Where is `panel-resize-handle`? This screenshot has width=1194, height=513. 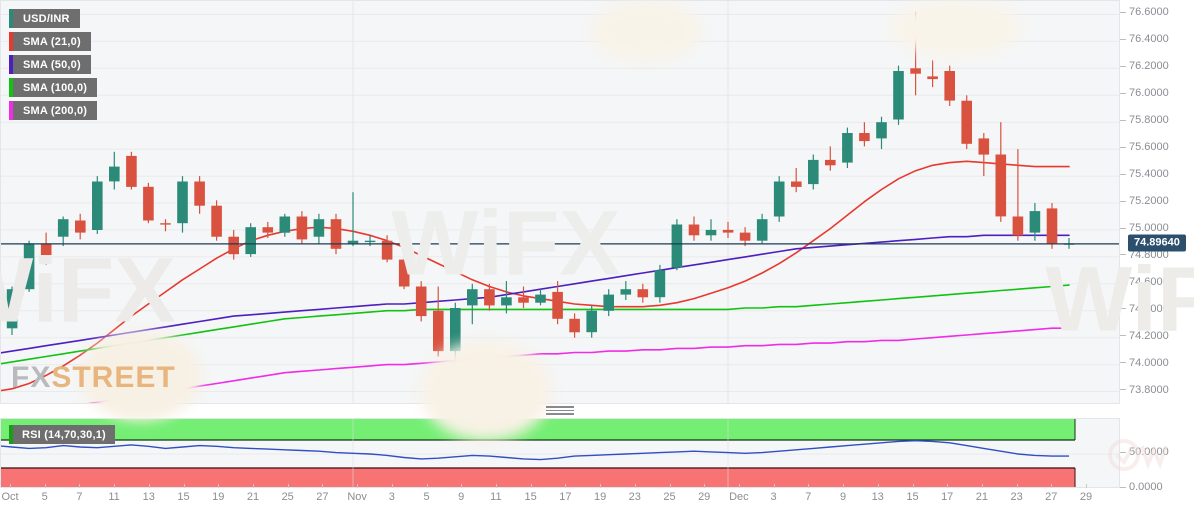
panel-resize-handle is located at coordinates (560, 411).